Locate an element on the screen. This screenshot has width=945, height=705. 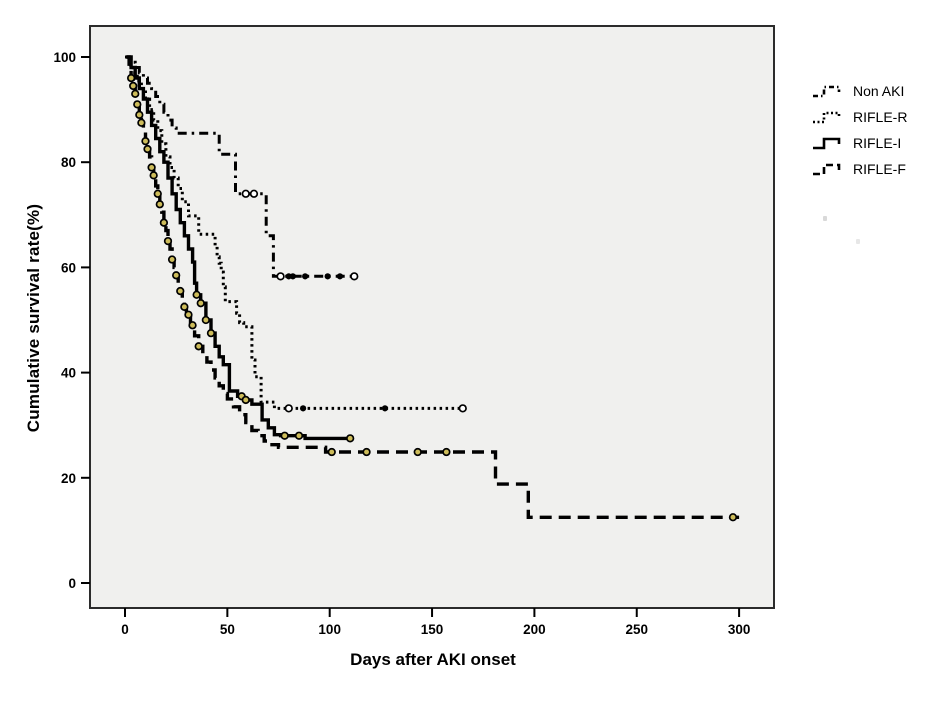
legend-item-rifle-f: RIFLE-F is located at coordinates (859, 169).